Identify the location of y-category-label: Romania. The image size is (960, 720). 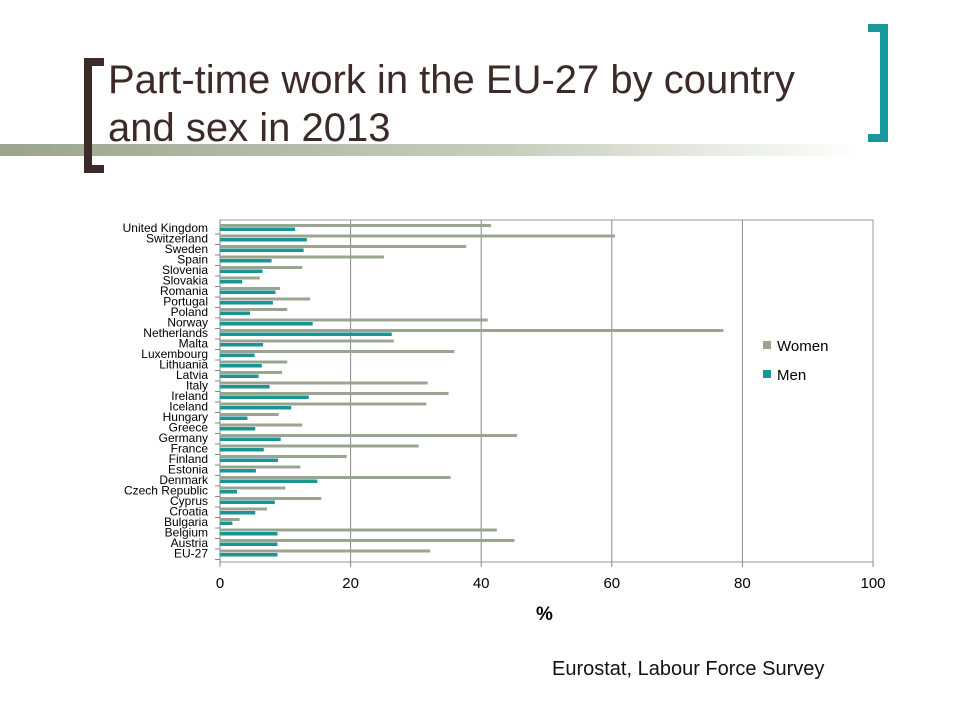
(184, 291).